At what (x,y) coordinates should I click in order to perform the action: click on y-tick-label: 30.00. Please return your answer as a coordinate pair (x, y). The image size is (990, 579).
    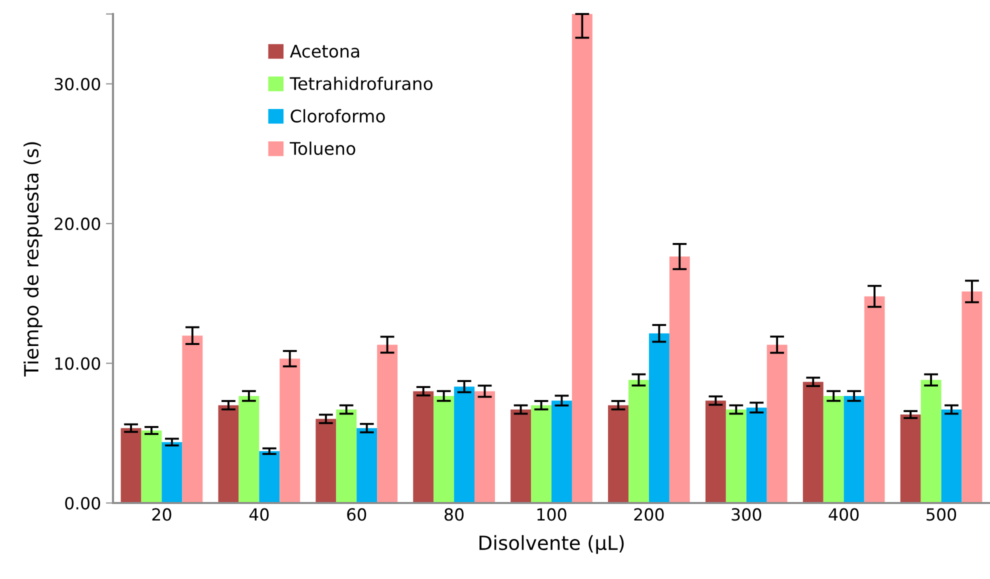
    Looking at the image, I should click on (77, 84).